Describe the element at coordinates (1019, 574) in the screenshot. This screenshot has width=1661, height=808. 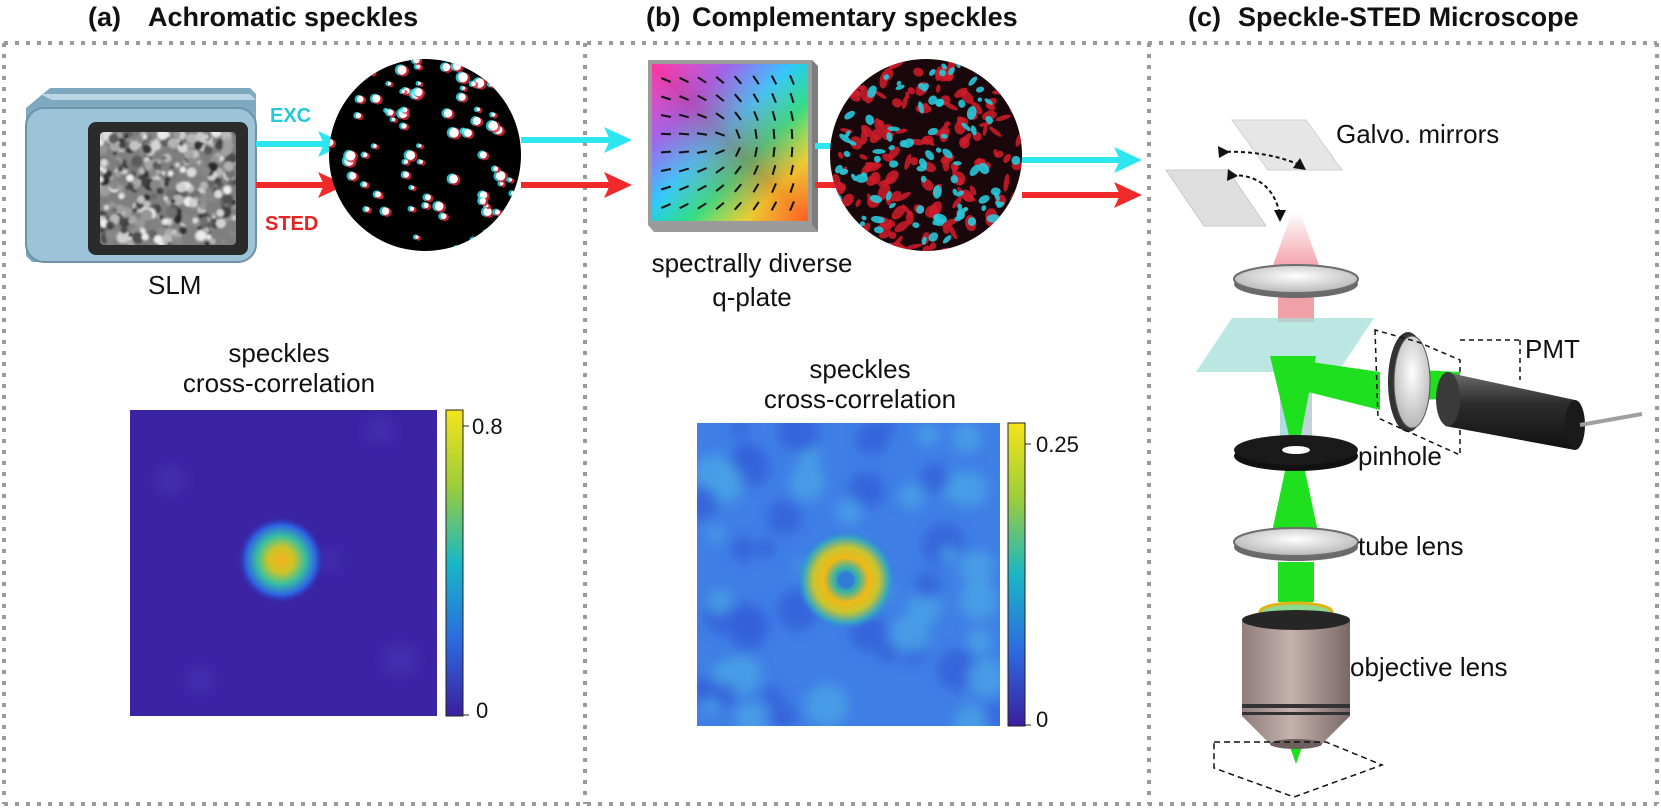
I see `colorbar-b` at that location.